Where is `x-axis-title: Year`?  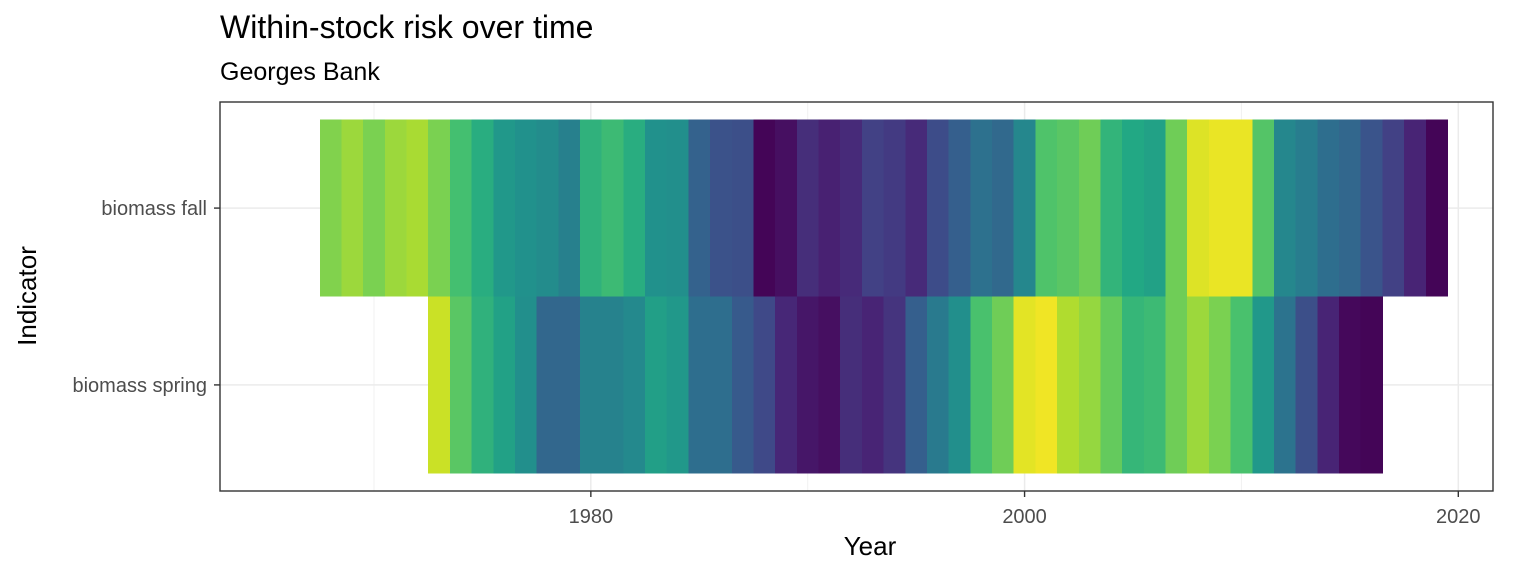
x-axis-title: Year is located at coordinates (870, 546).